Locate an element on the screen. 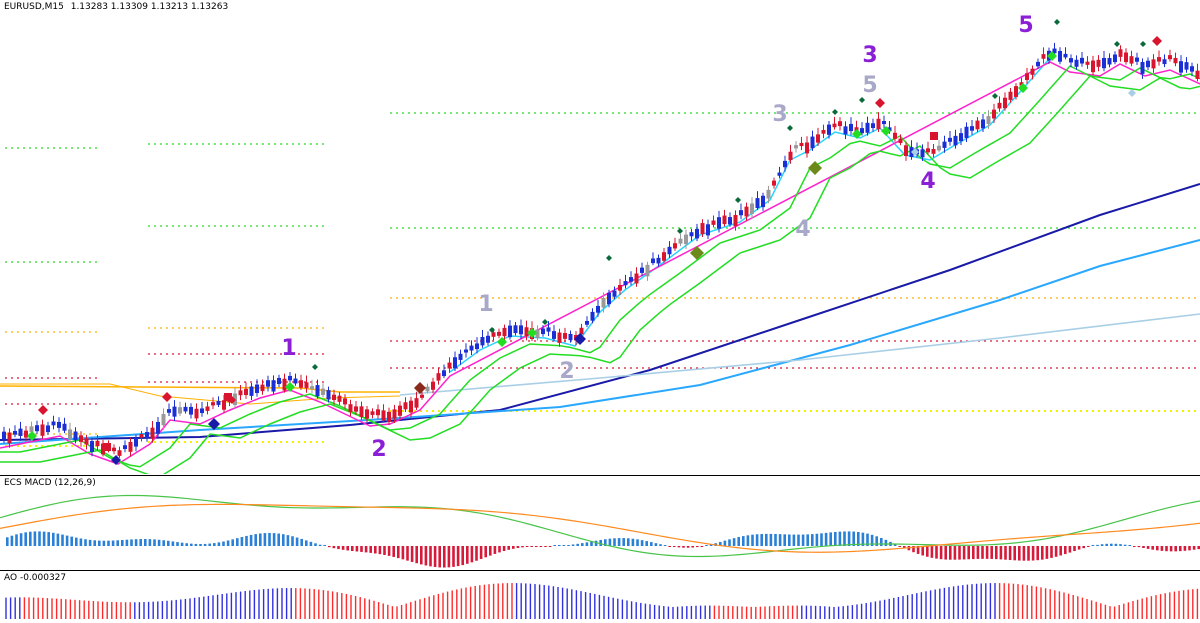 The height and width of the screenshot is (623, 1200). ao-pane: AO -0.000327 is located at coordinates (600, 596).